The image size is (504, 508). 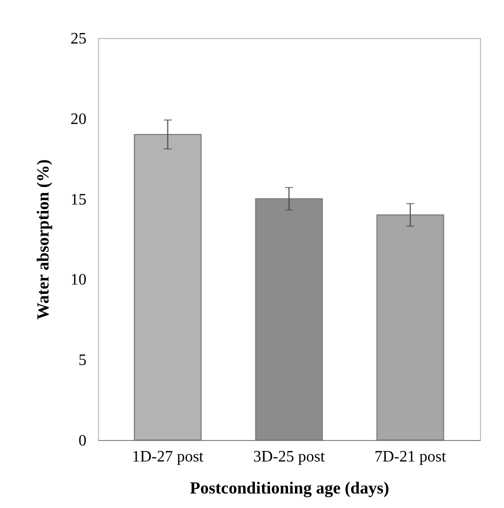 What do you see at coordinates (43, 239) in the screenshot?
I see `y-axis-title: Water absorption (%)` at bounding box center [43, 239].